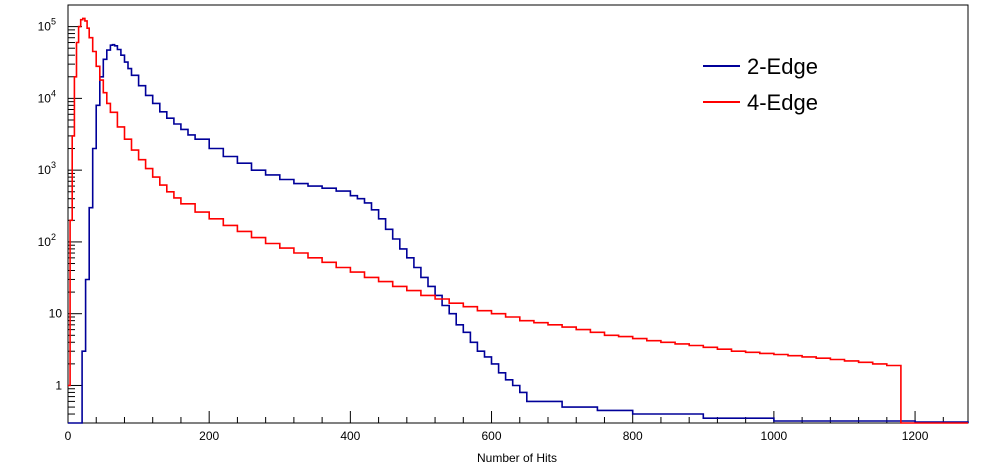 The height and width of the screenshot is (472, 996). I want to click on x-tick-label: 600, so click(492, 436).